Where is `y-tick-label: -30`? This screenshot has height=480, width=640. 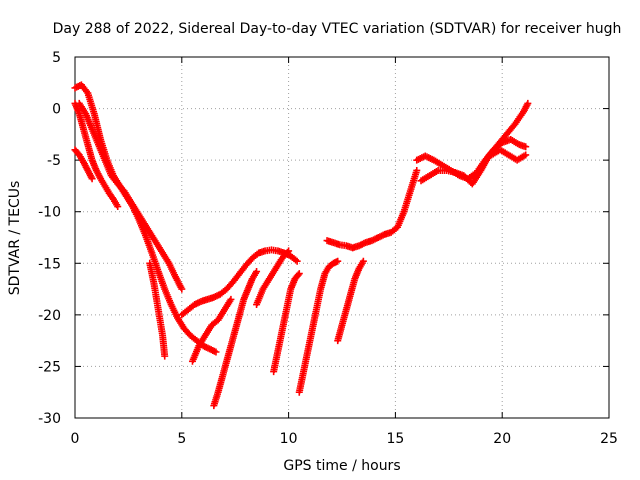 y-tick-label: -30 is located at coordinates (49, 419).